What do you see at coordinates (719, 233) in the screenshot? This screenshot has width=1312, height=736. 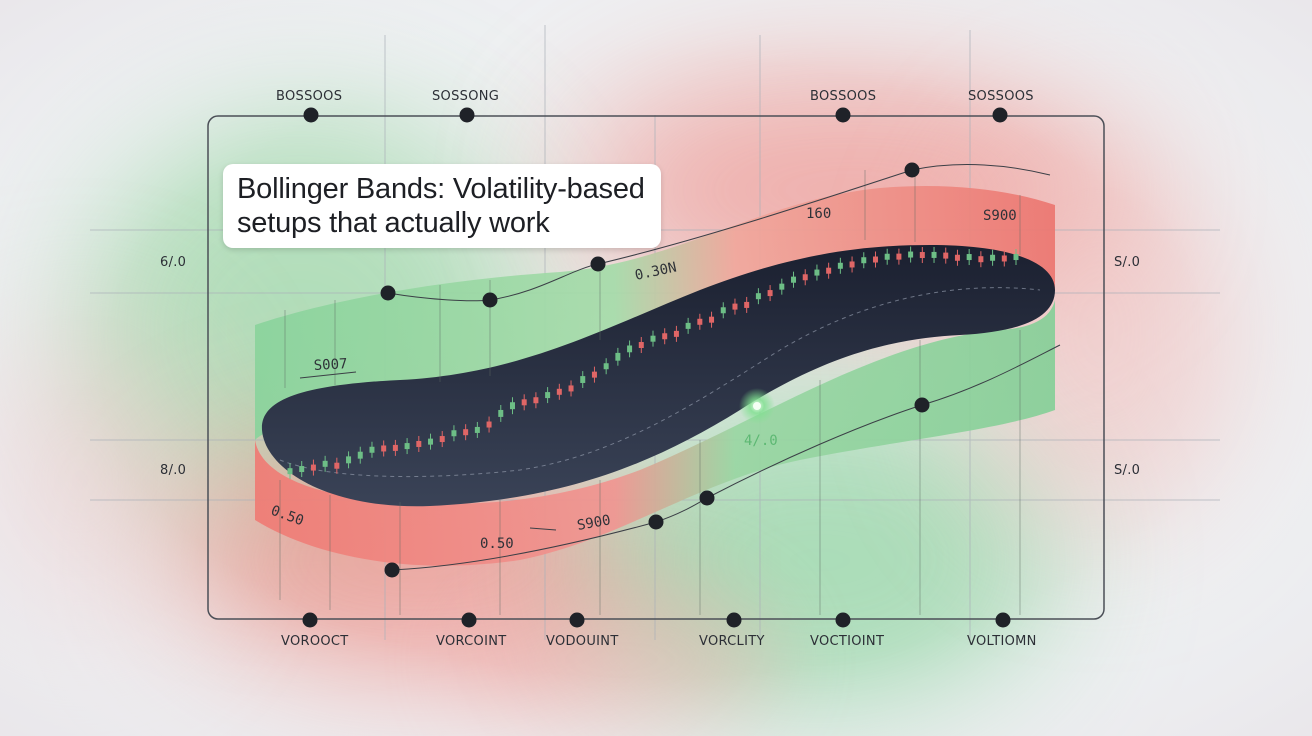 I see `trend-path-upper` at bounding box center [719, 233].